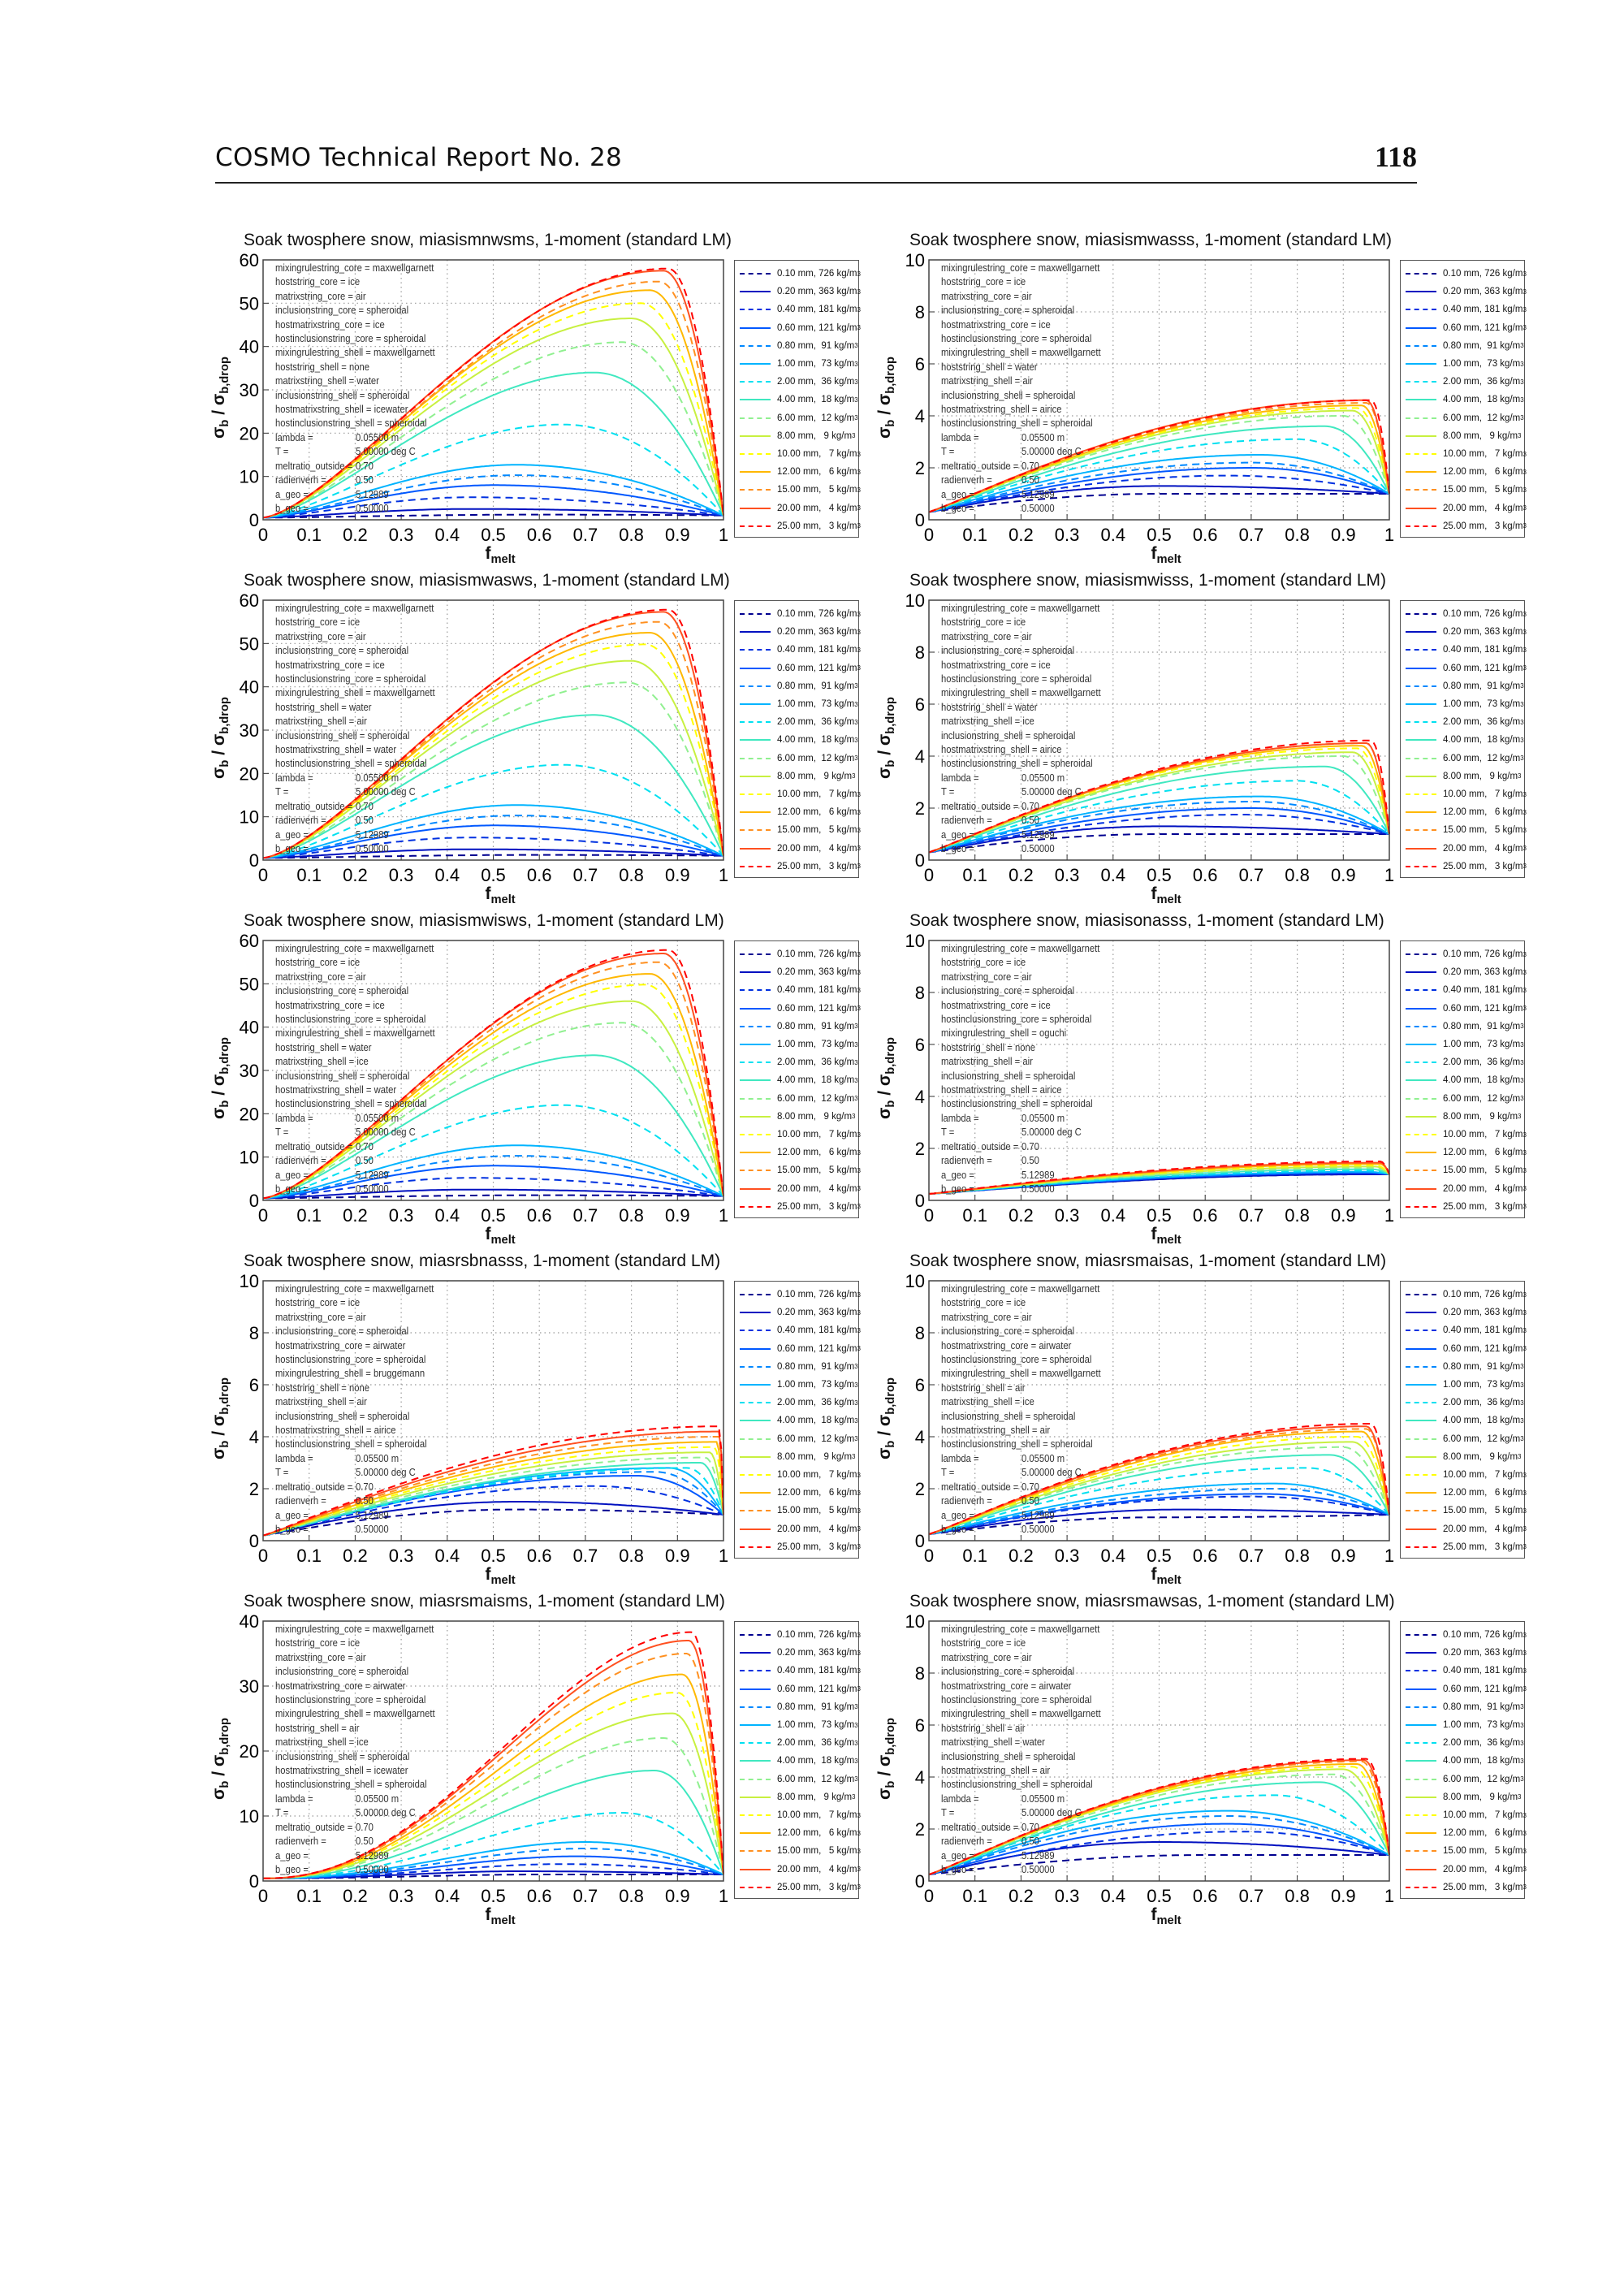 The width and height of the screenshot is (1624, 2296). I want to click on parameter-key: lambda =, so click(960, 437).